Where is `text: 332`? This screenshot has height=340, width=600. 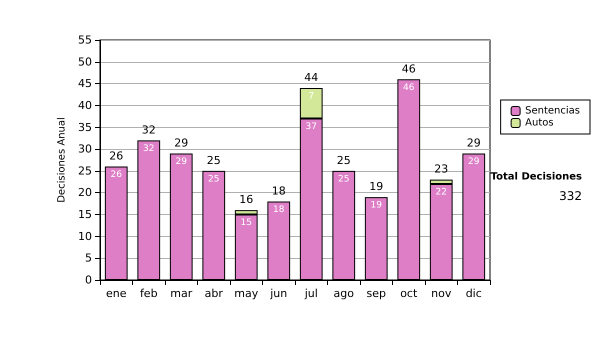
text: 332 is located at coordinates (570, 196).